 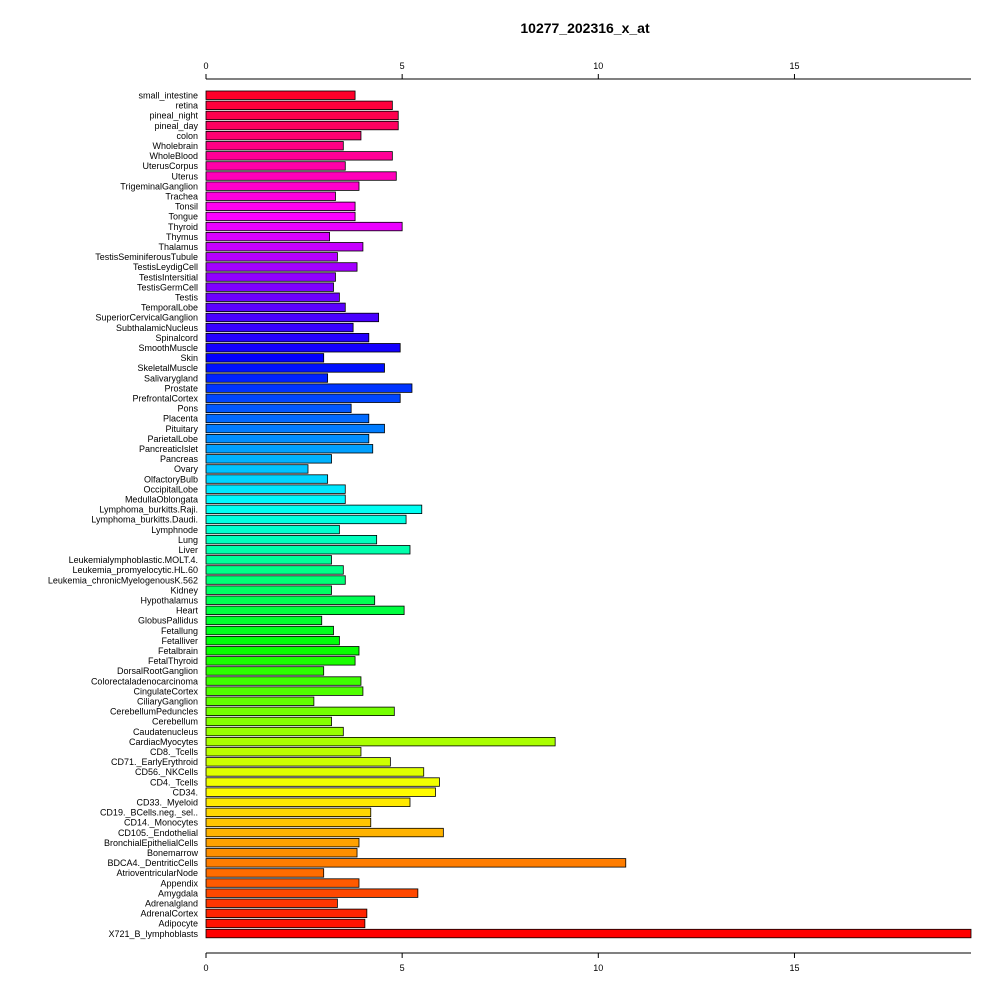 What do you see at coordinates (175, 722) in the screenshot?
I see `category-label: Cerebellum` at bounding box center [175, 722].